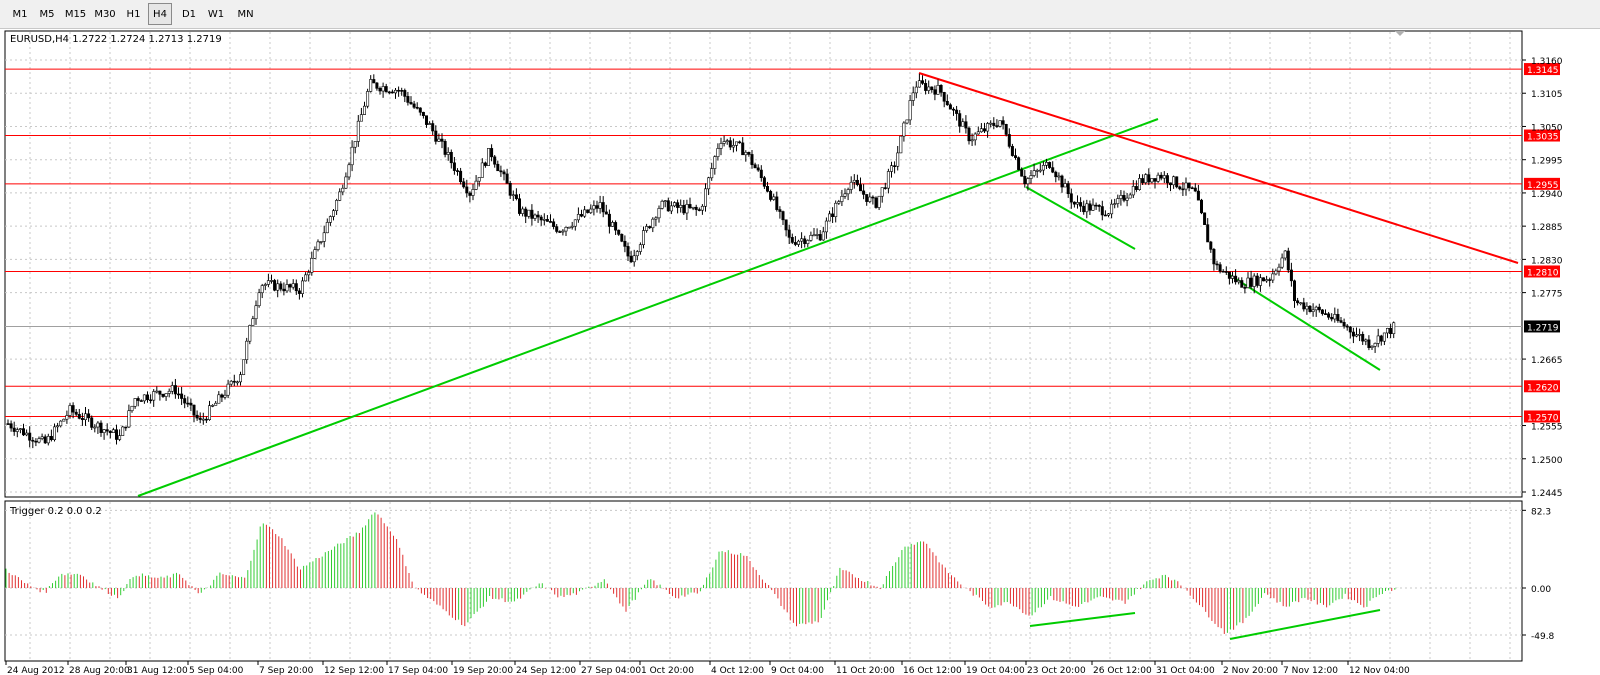 The height and width of the screenshot is (675, 1600). Describe the element at coordinates (216, 670) in the screenshot. I see `time-tick-label: 5 Sep 04:00` at that location.